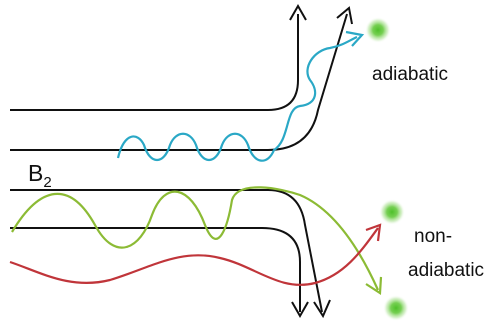 The height and width of the screenshot is (328, 499). What do you see at coordinates (410, 74) in the screenshot?
I see `adiabatic-label: adiabatic` at bounding box center [410, 74].